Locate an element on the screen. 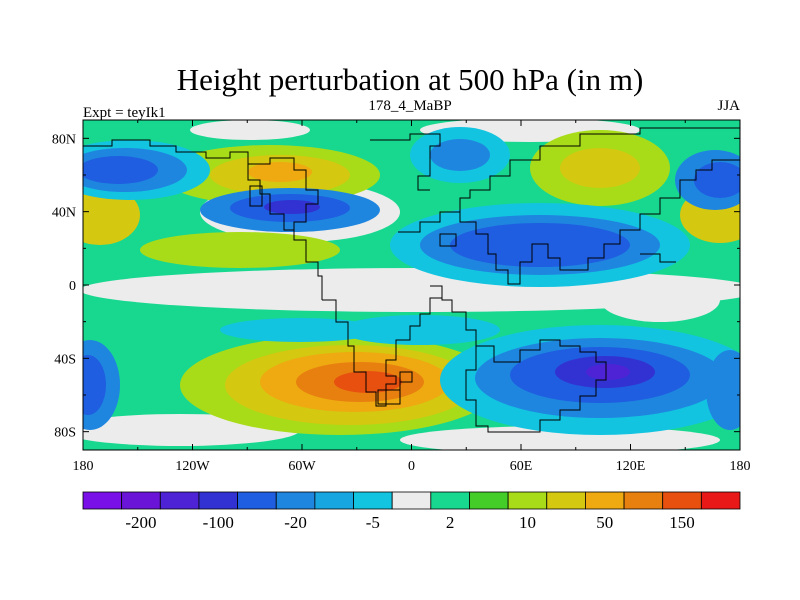  colorbar is located at coordinates (411, 500).